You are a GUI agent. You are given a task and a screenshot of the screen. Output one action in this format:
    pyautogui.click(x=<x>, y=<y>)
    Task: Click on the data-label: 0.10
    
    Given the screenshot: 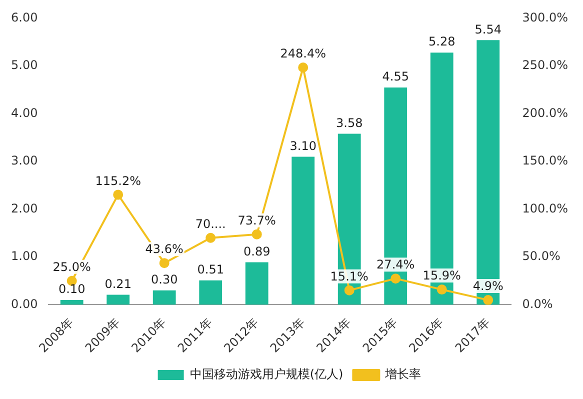 What is the action you would take?
    pyautogui.click(x=72, y=289)
    